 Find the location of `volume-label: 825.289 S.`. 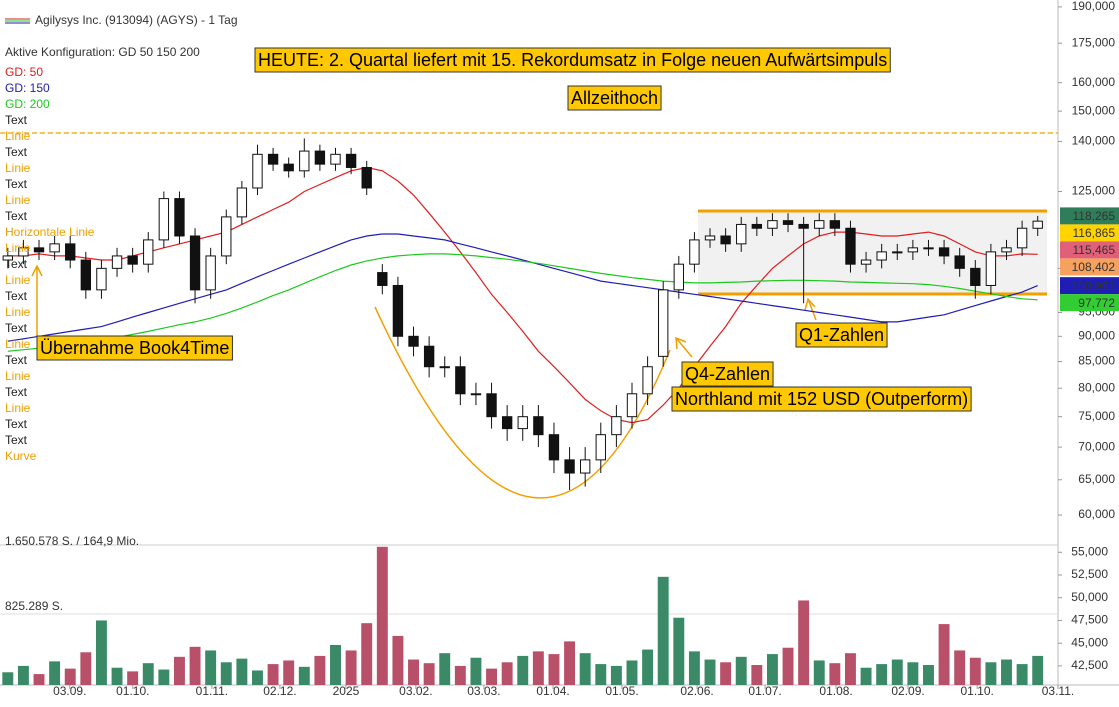

volume-label: 825.289 S. is located at coordinates (34, 606).